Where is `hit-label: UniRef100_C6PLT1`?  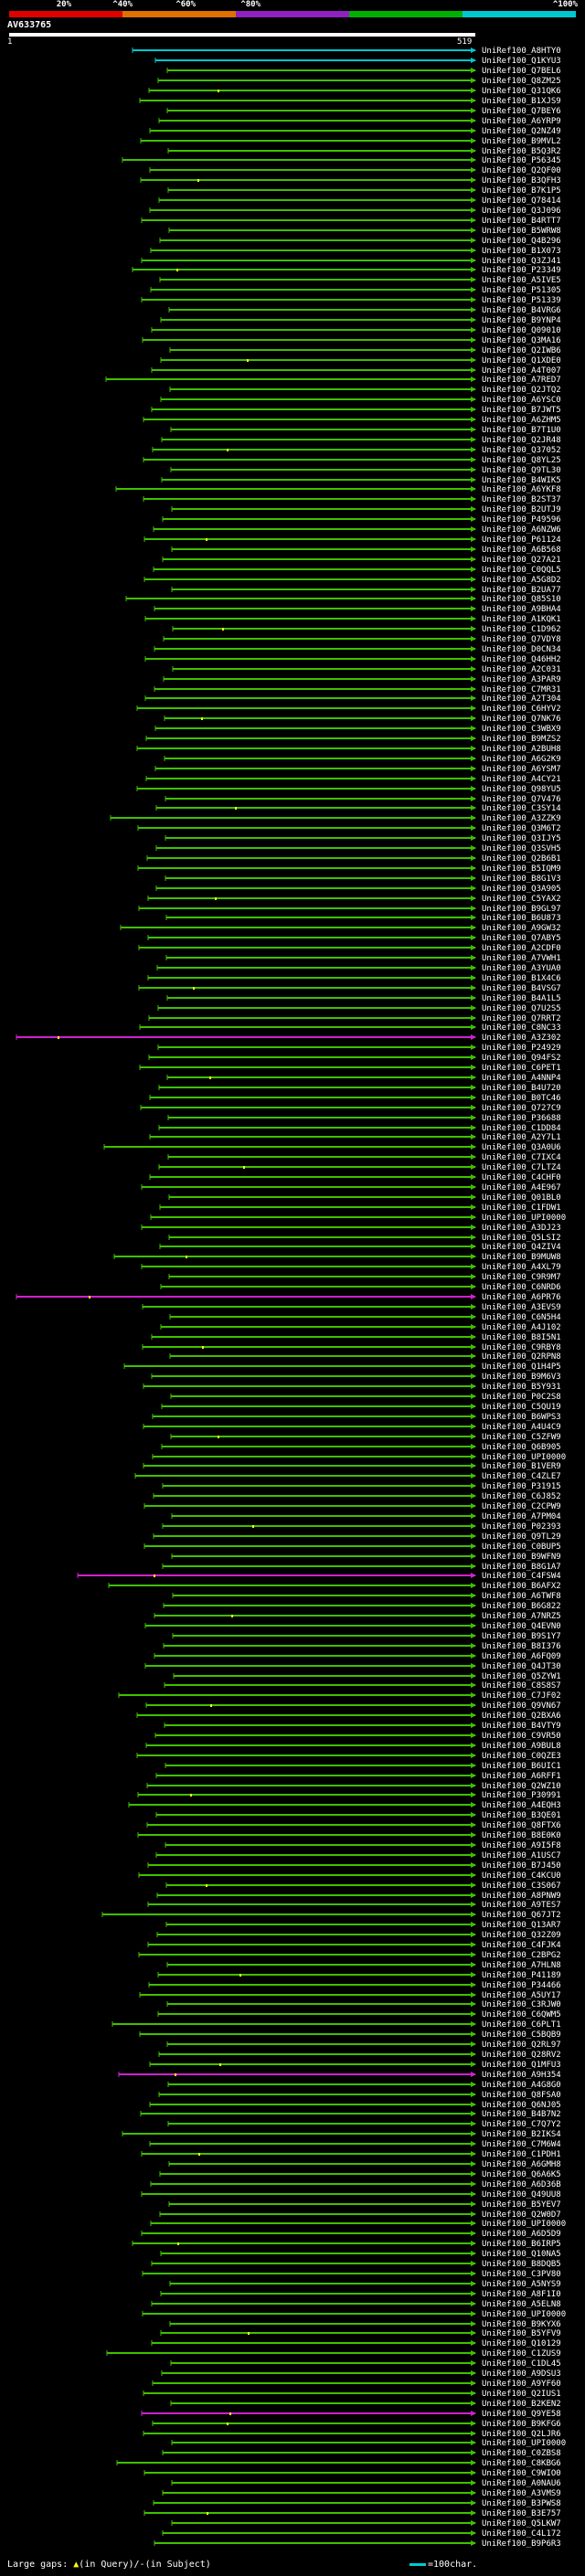
hit-label: UniRef100_C6PLT1 is located at coordinates (521, 2025).